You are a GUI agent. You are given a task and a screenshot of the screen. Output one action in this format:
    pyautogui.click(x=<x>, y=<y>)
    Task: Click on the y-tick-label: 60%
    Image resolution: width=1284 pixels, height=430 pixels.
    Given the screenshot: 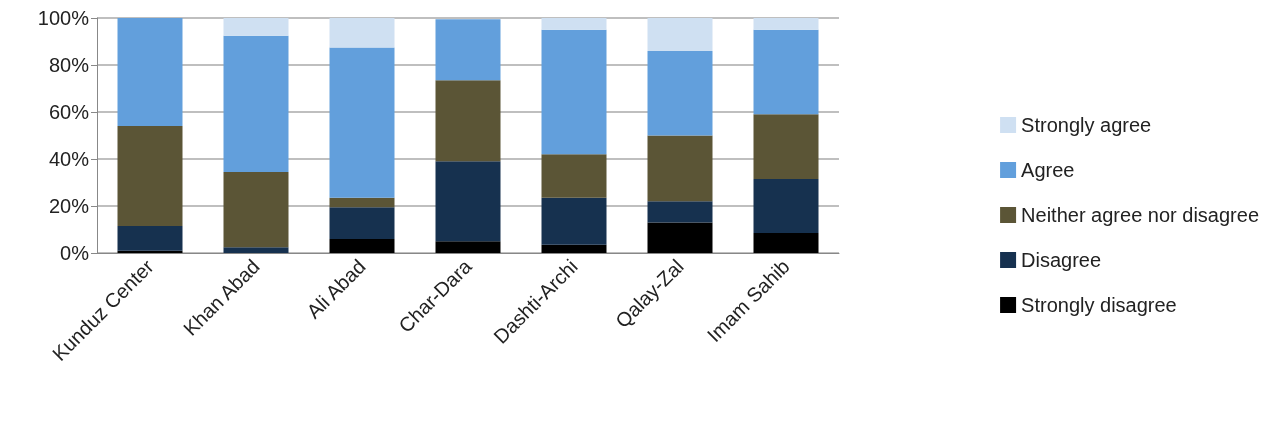 What is the action you would take?
    pyautogui.click(x=69, y=112)
    